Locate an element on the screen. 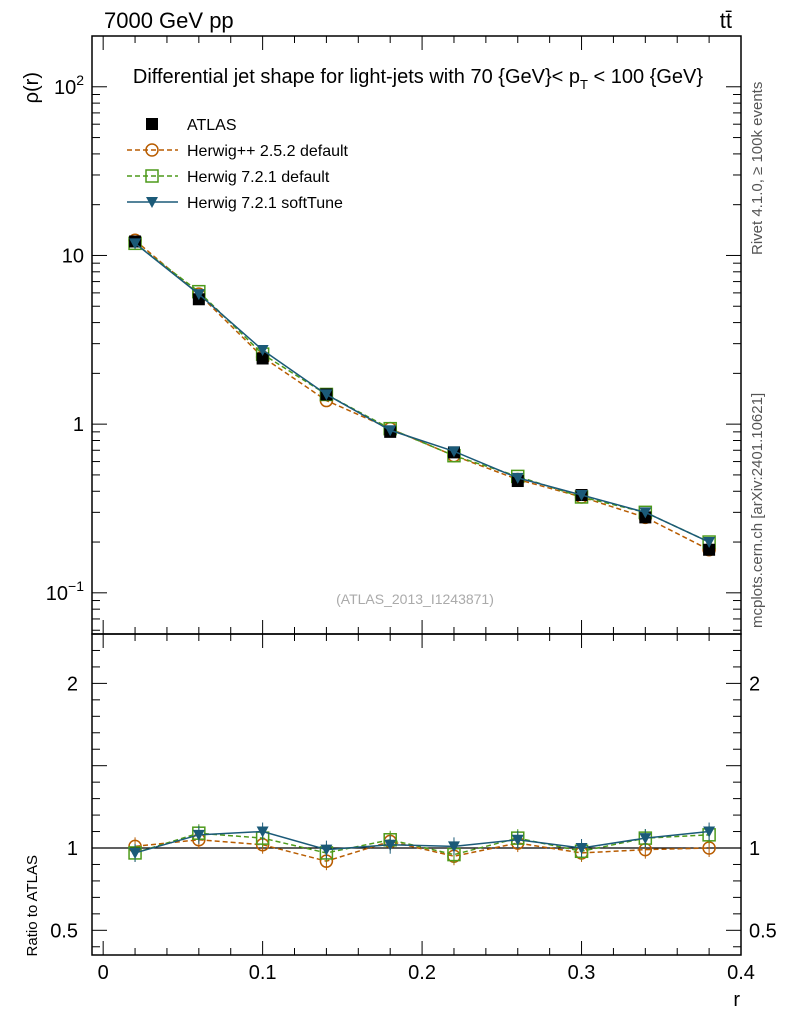 The height and width of the screenshot is (1029, 786). legend-item: Herwig 7.2.1 softTune is located at coordinates (235, 203).